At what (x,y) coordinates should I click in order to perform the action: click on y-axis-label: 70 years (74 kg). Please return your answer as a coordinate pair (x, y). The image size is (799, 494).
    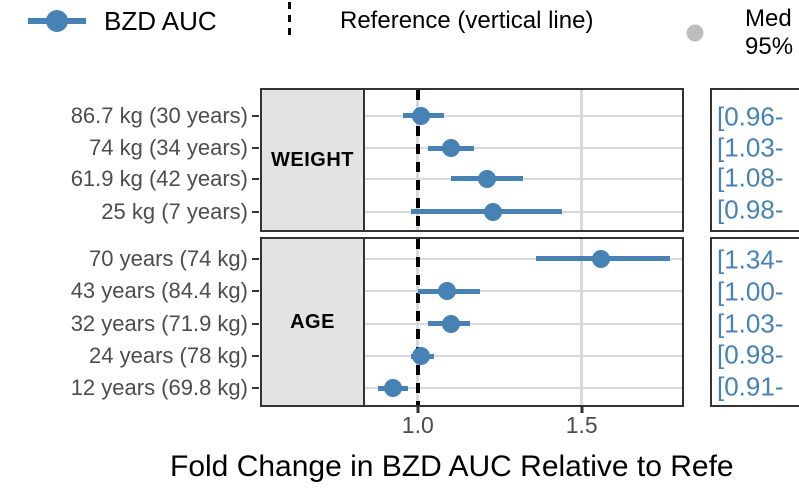
    Looking at the image, I should click on (168, 258).